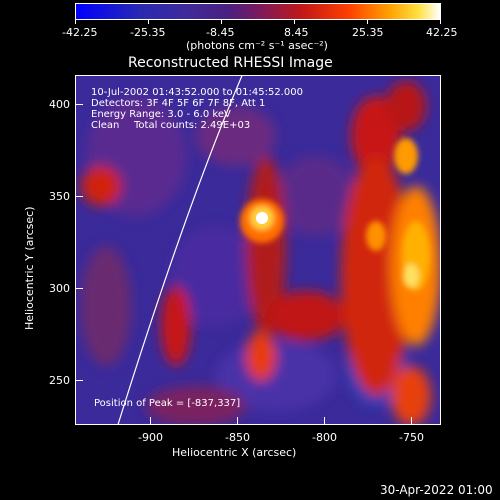  Describe the element at coordinates (257, 45) in the screenshot. I see `colorbar-units: (photons cm⁻² s⁻¹ asec⁻²)` at that location.